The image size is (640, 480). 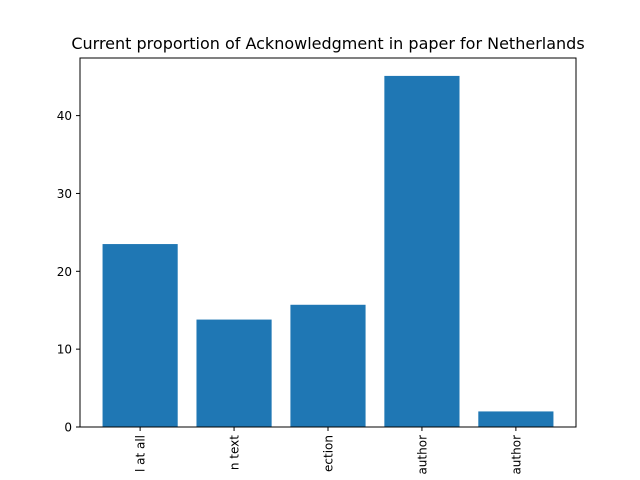 I want to click on y-tick-label: 30, so click(x=64, y=194).